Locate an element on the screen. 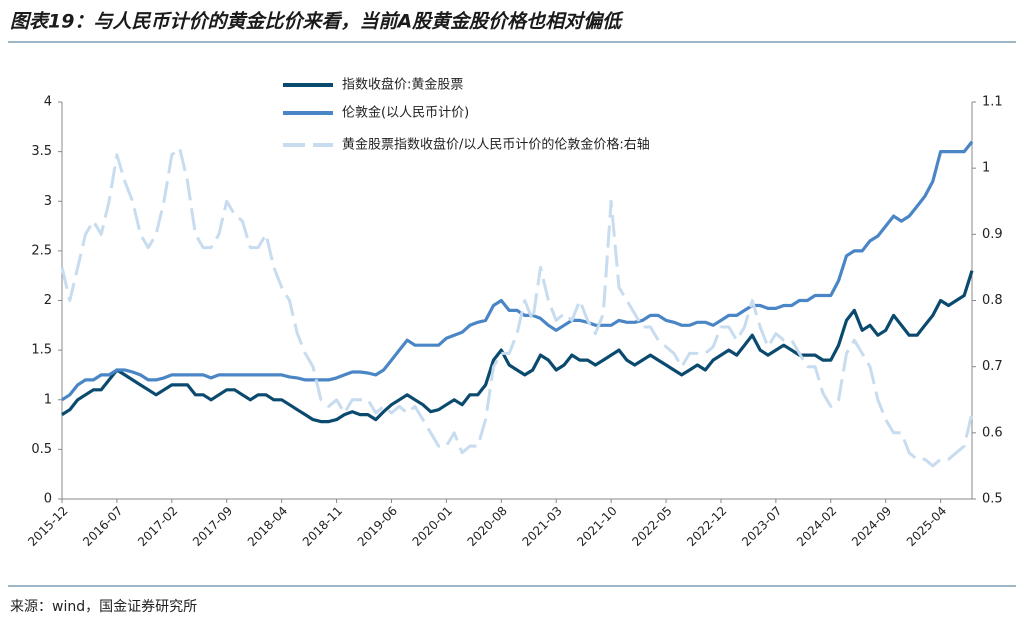 The width and height of the screenshot is (1024, 622). x-tick-label: 2024-02 is located at coordinates (816, 526).